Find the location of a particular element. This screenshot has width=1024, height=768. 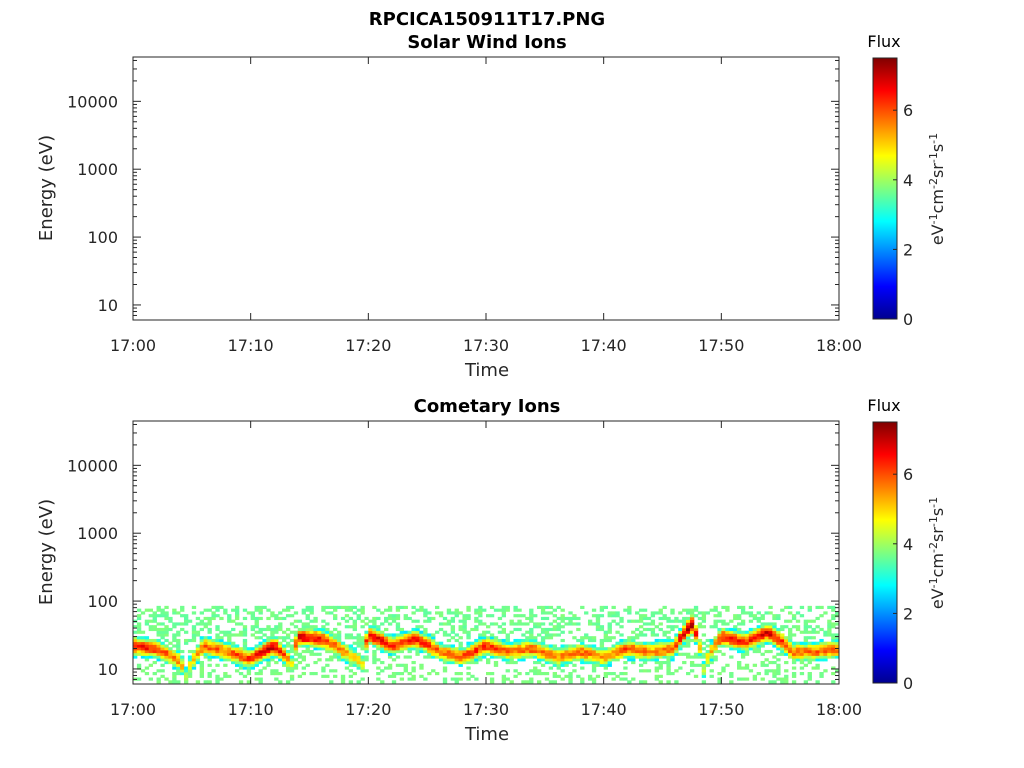

cometary-colorbar is located at coordinates (885, 552).